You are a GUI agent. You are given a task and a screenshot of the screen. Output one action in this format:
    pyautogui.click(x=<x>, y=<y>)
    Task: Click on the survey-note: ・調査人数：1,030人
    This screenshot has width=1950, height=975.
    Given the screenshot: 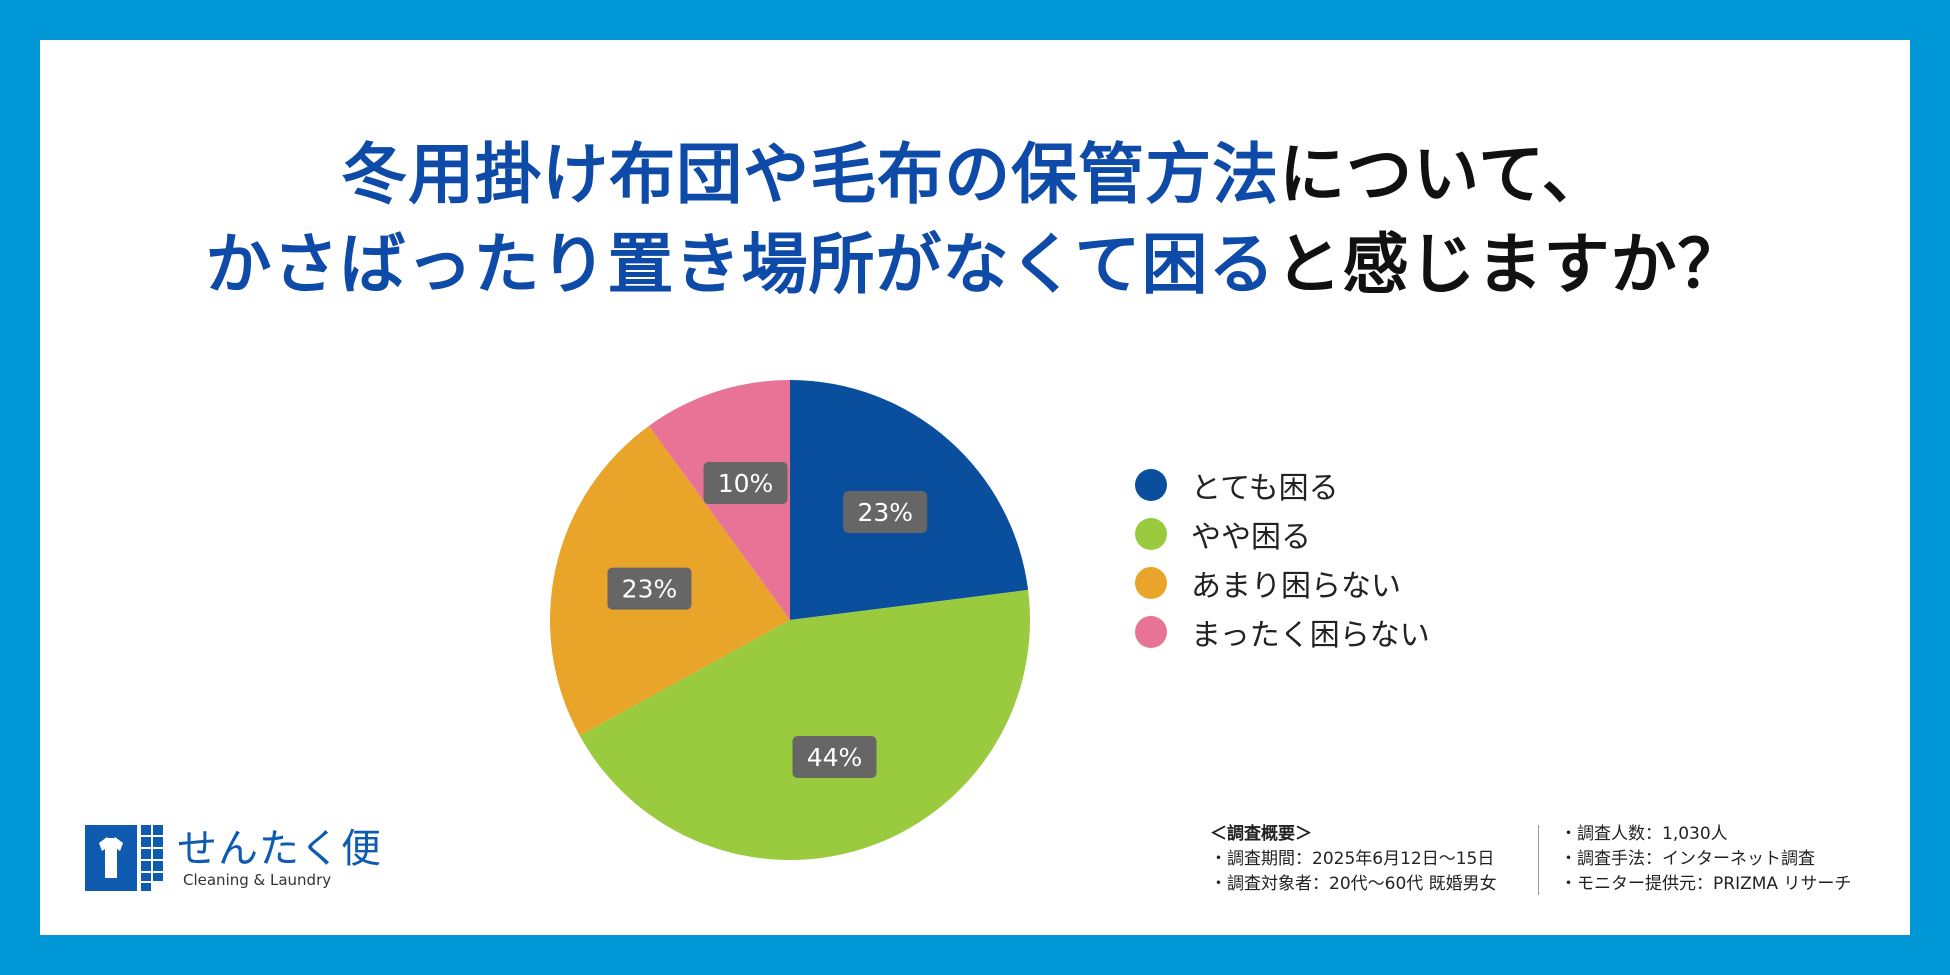 What is the action you would take?
    pyautogui.click(x=1644, y=834)
    